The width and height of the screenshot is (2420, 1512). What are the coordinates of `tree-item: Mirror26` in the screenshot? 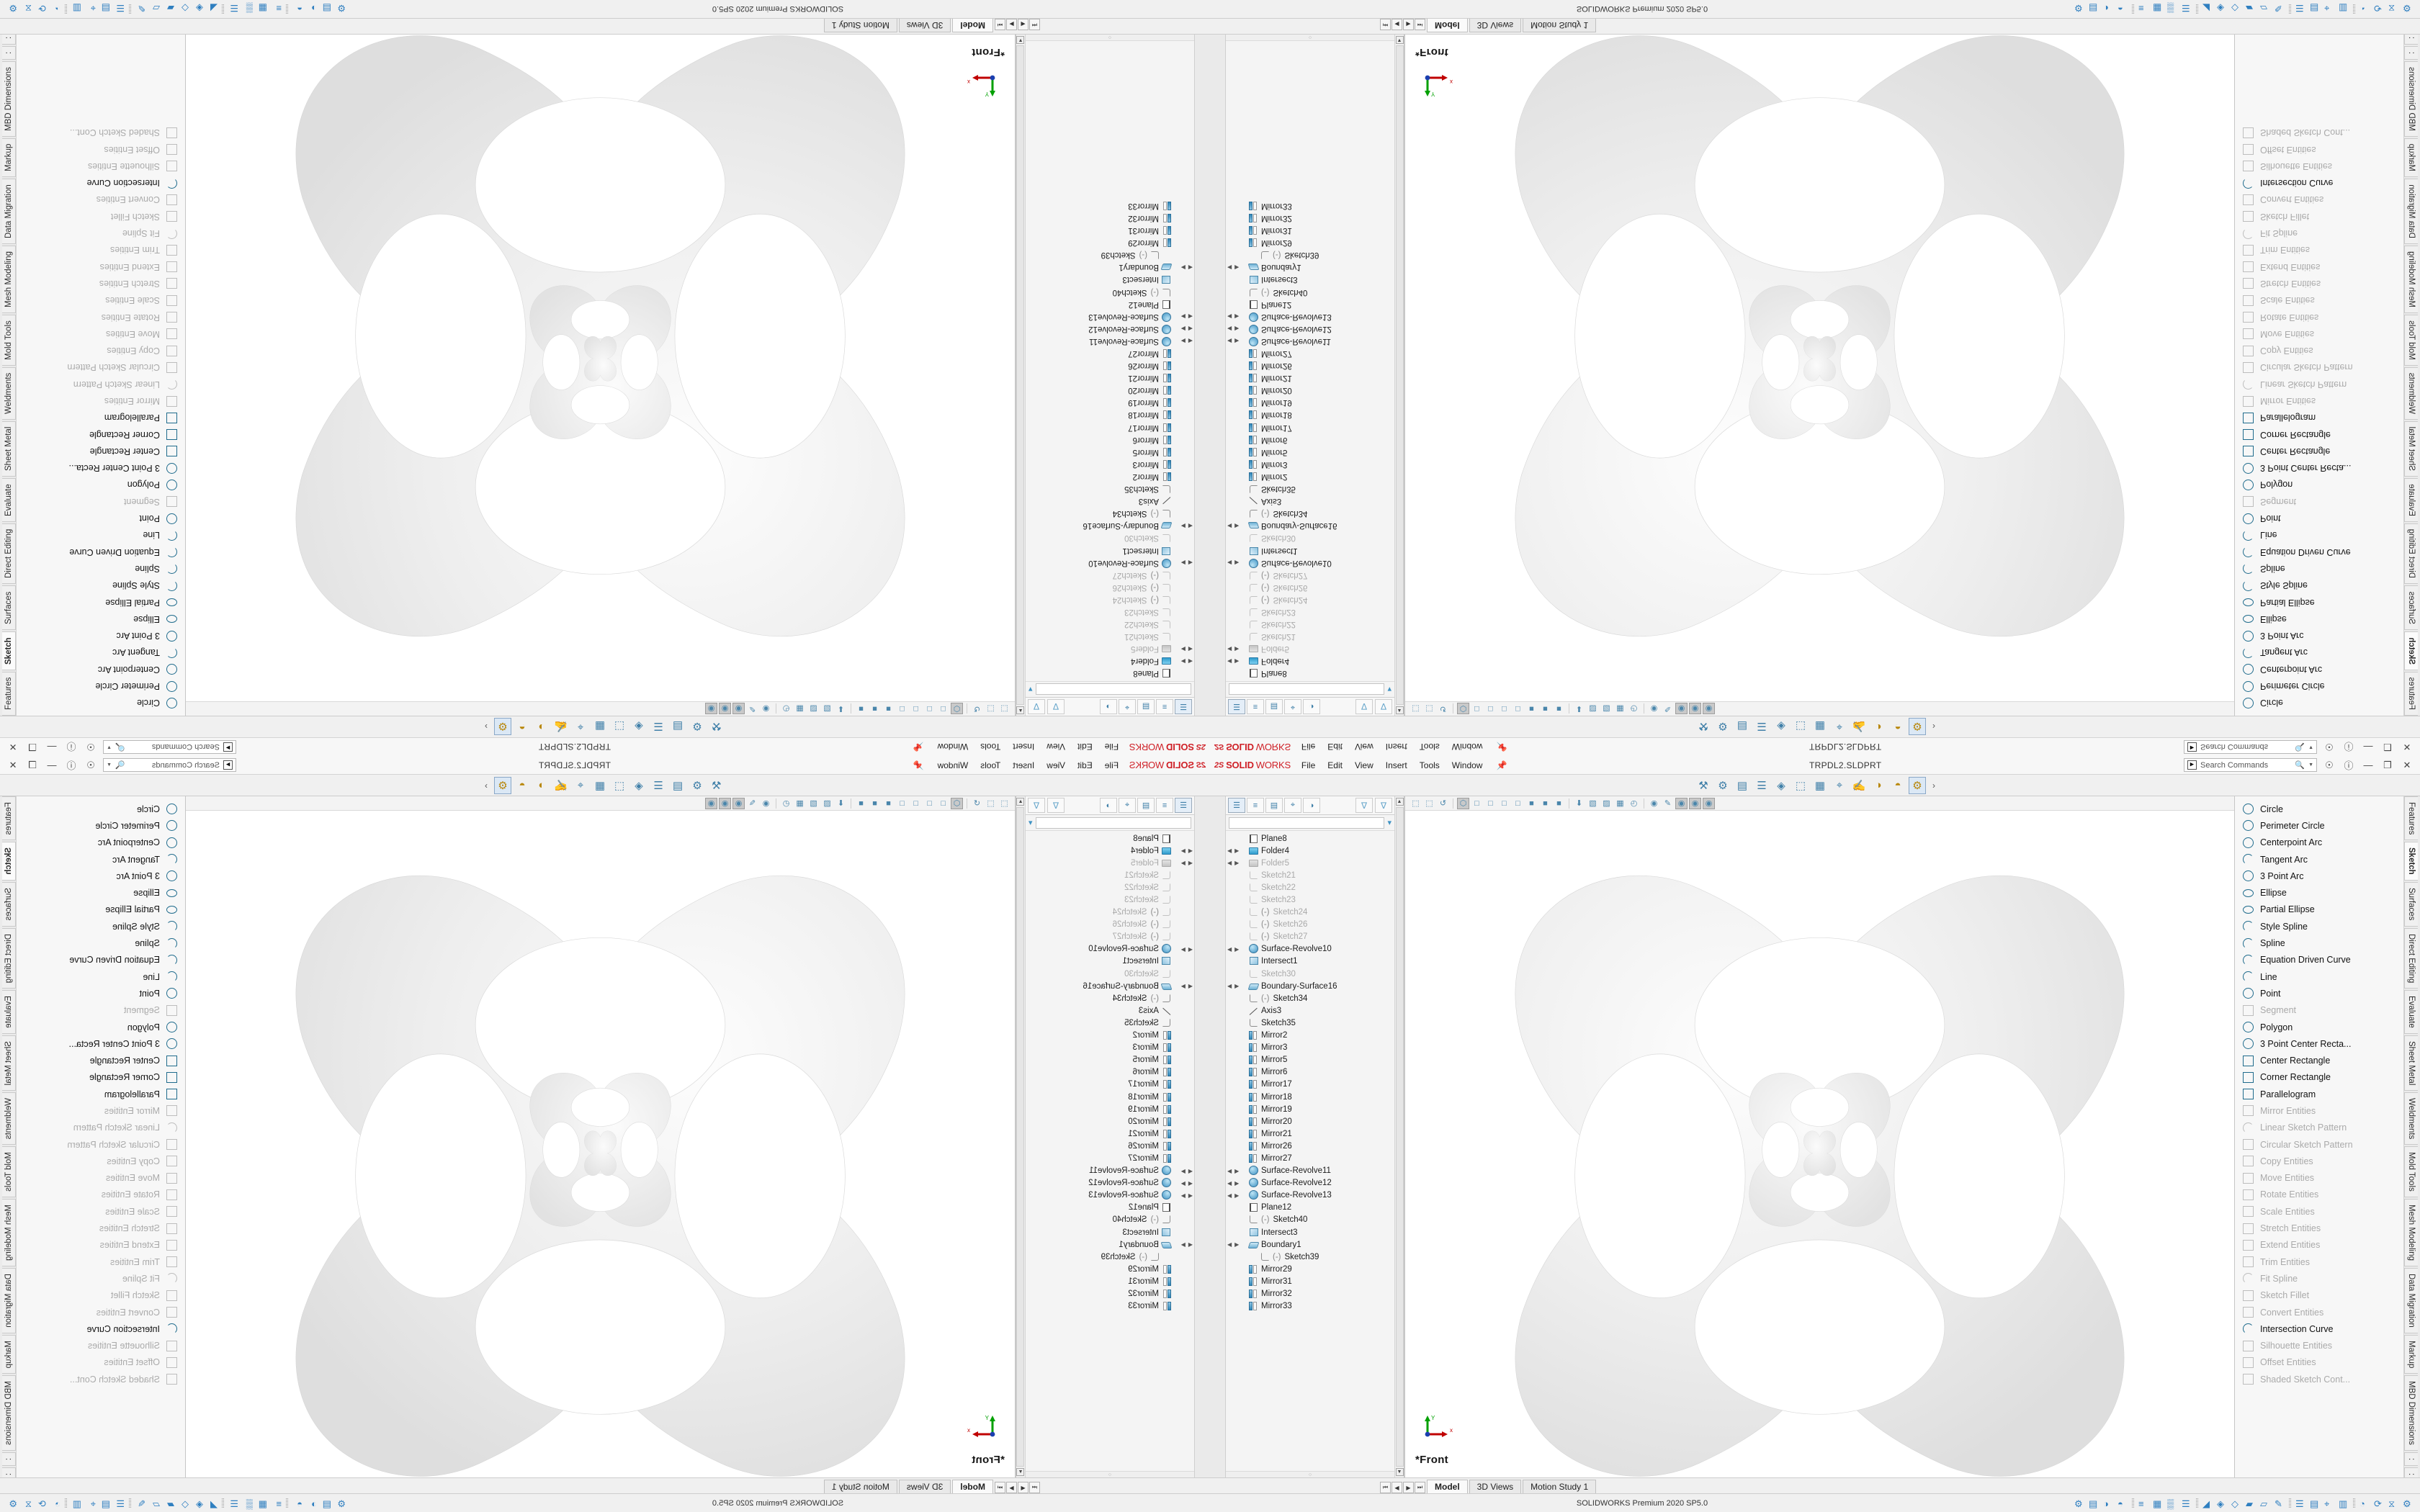 It's located at (1310, 1146).